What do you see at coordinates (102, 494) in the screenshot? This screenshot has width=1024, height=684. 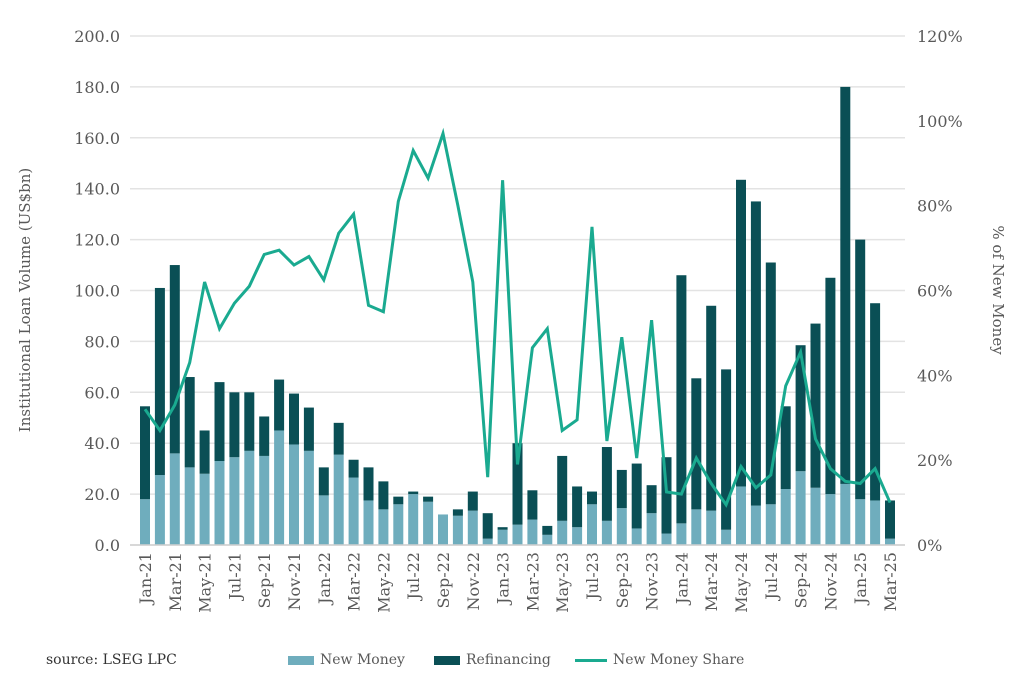 I see `y-tick-label: 20.0` at bounding box center [102, 494].